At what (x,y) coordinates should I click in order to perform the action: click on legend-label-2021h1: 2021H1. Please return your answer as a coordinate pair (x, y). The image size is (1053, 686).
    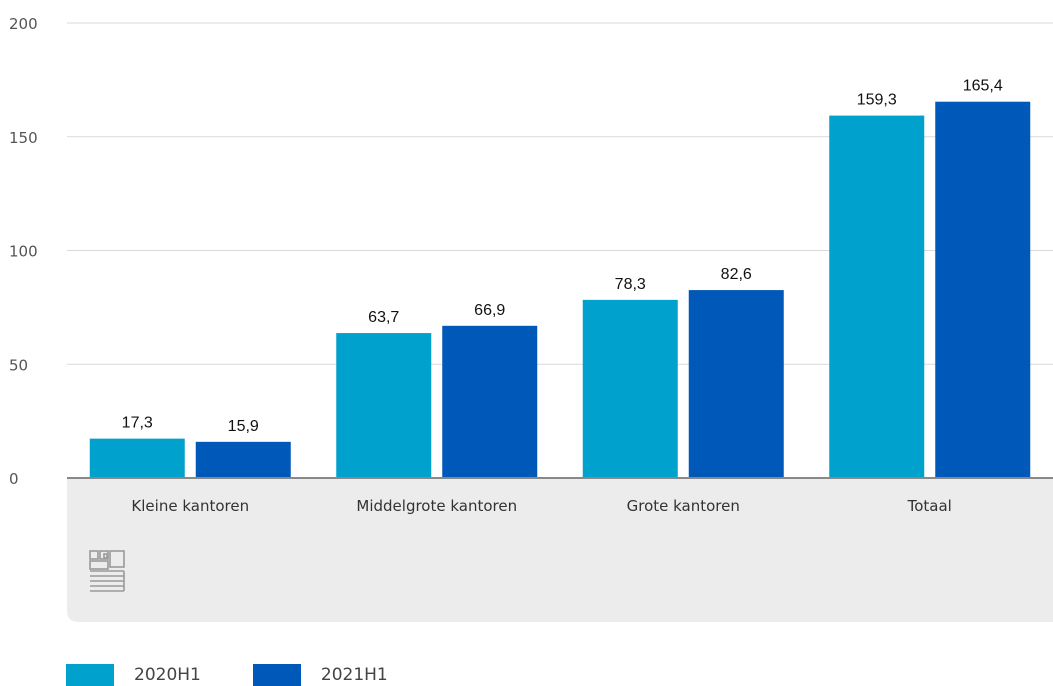
    Looking at the image, I should click on (354, 675).